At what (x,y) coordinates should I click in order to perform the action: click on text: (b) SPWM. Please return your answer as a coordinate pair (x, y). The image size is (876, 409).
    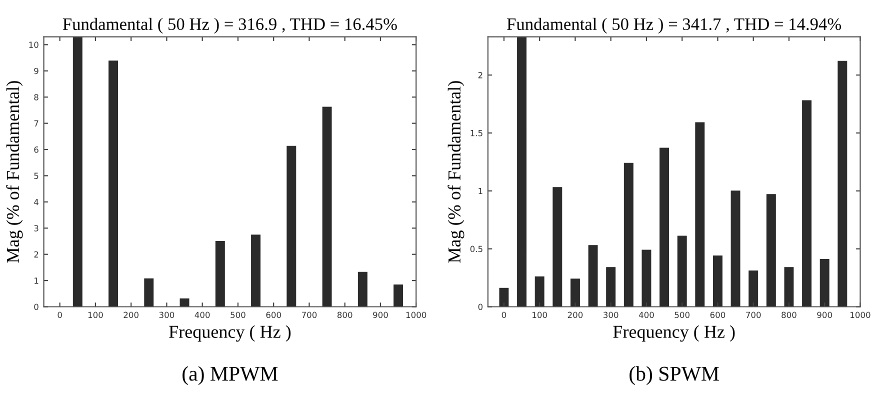
    Looking at the image, I should click on (674, 376).